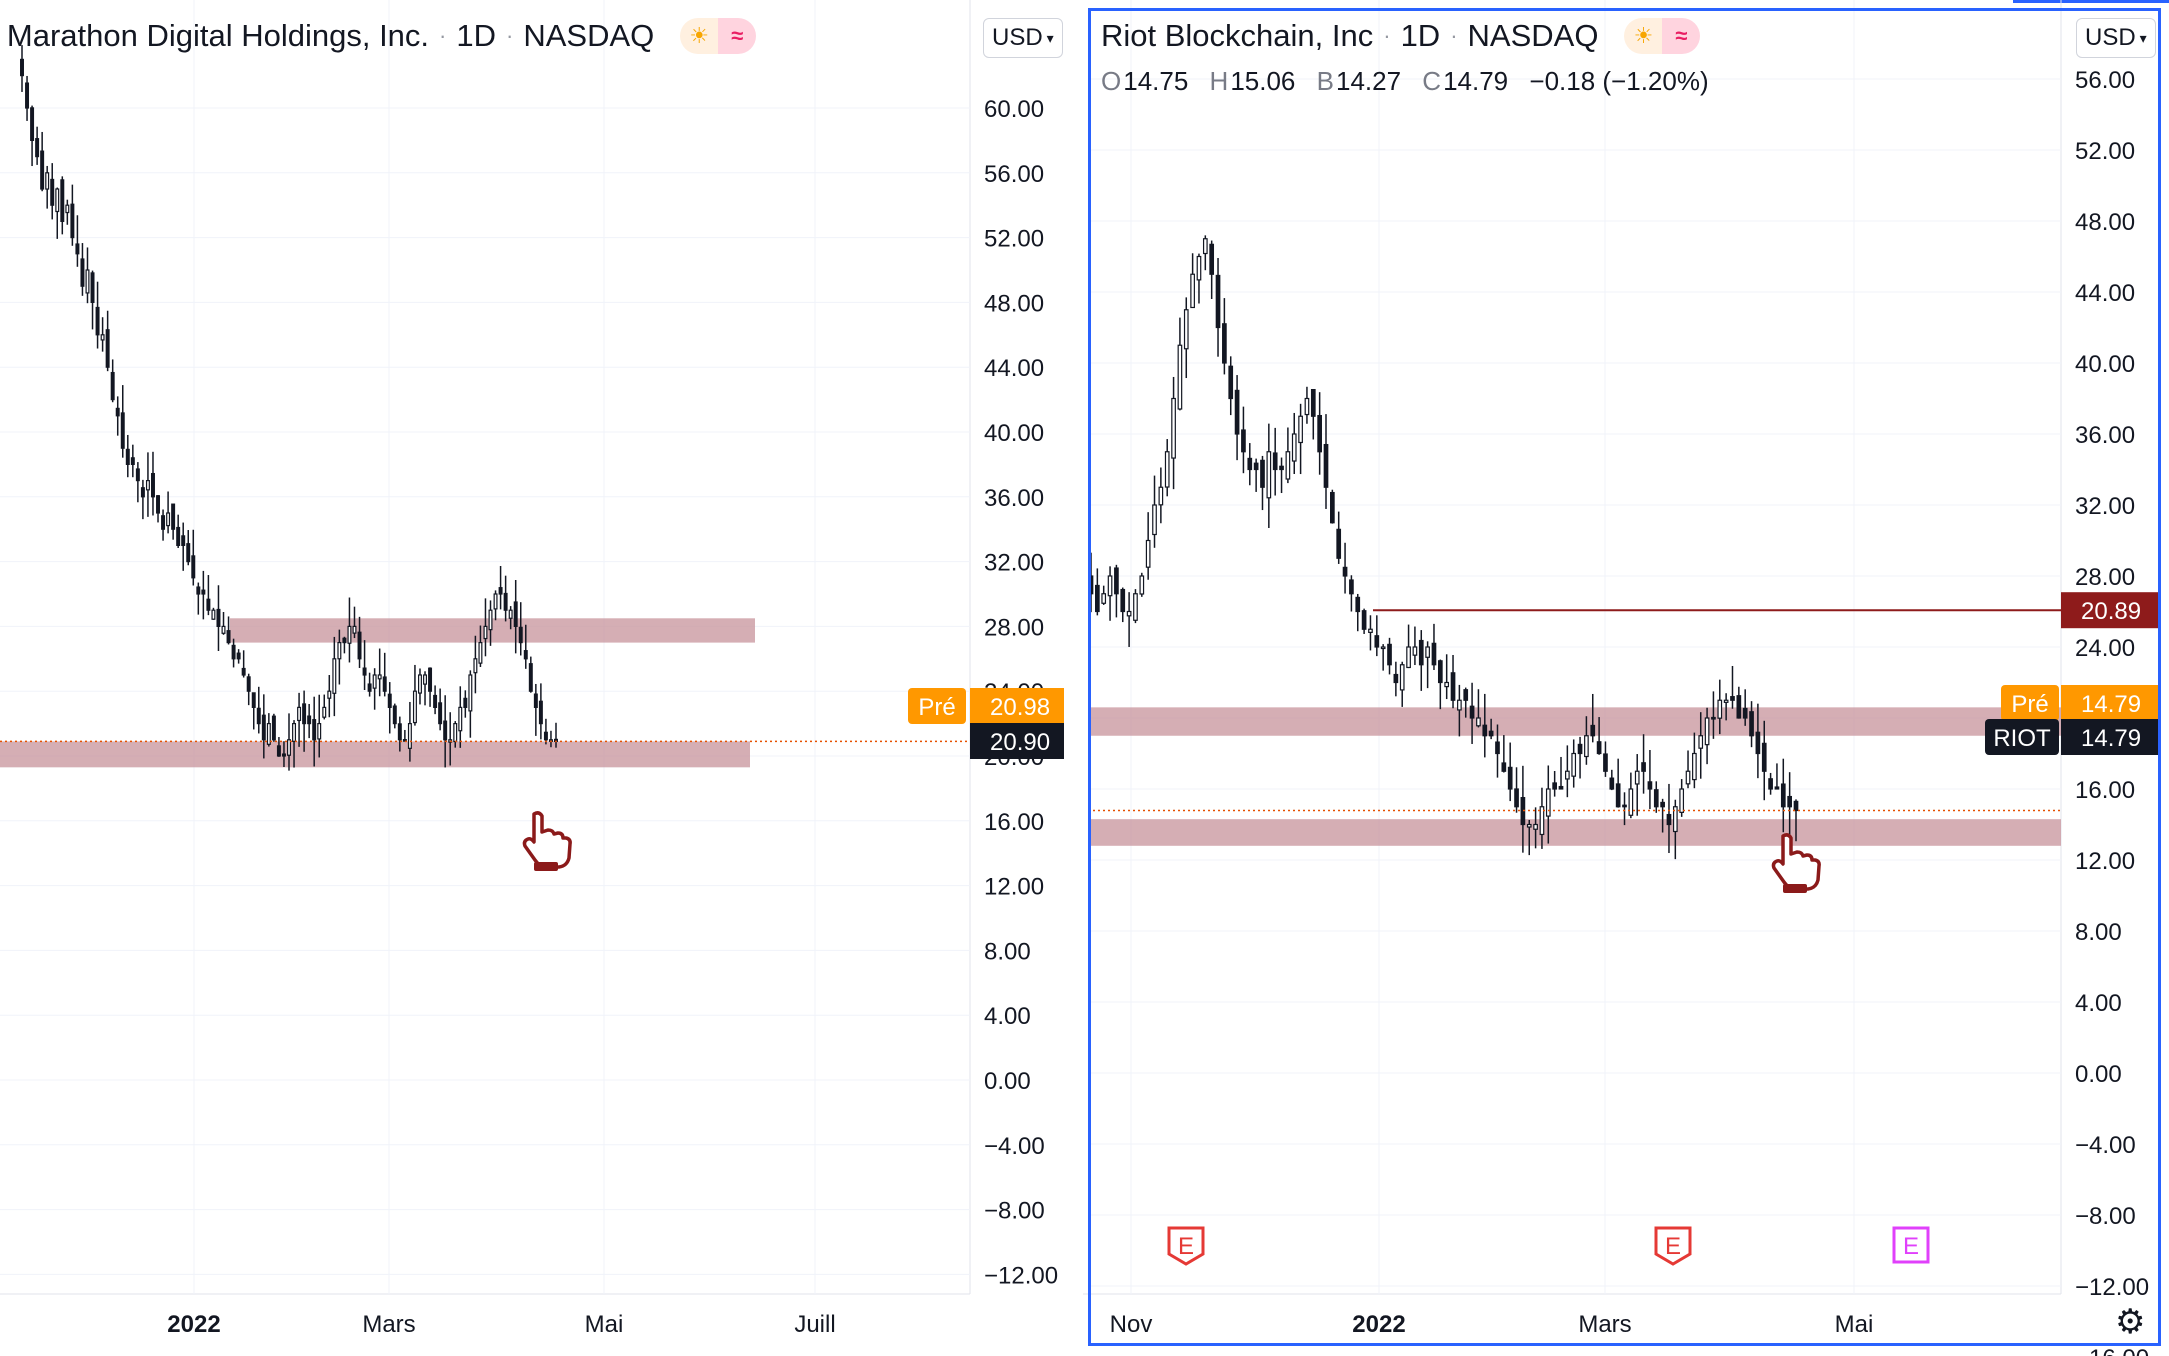  I want to click on premarket-label: Pré, so click(2029, 704).